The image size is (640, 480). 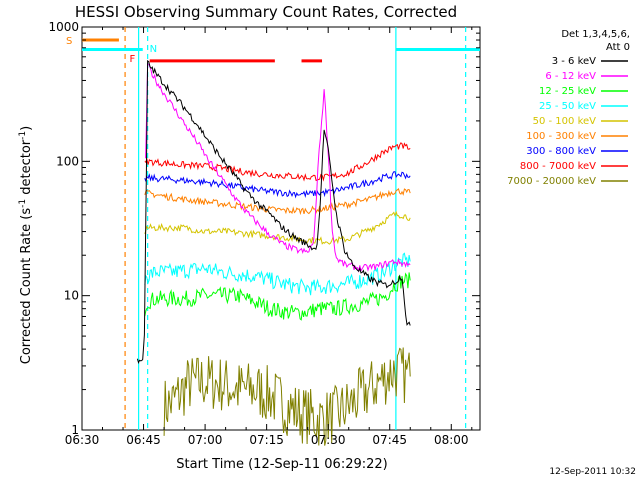 What do you see at coordinates (82, 440) in the screenshot?
I see `x-tick-label: 06:30` at bounding box center [82, 440].